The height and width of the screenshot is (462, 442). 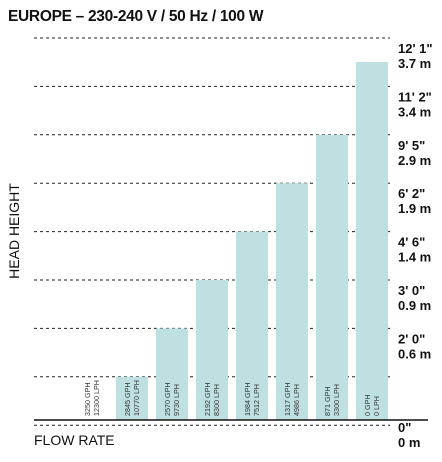 What do you see at coordinates (256, 400) in the screenshot?
I see `bar-label-lph: 7512 LPH` at bounding box center [256, 400].